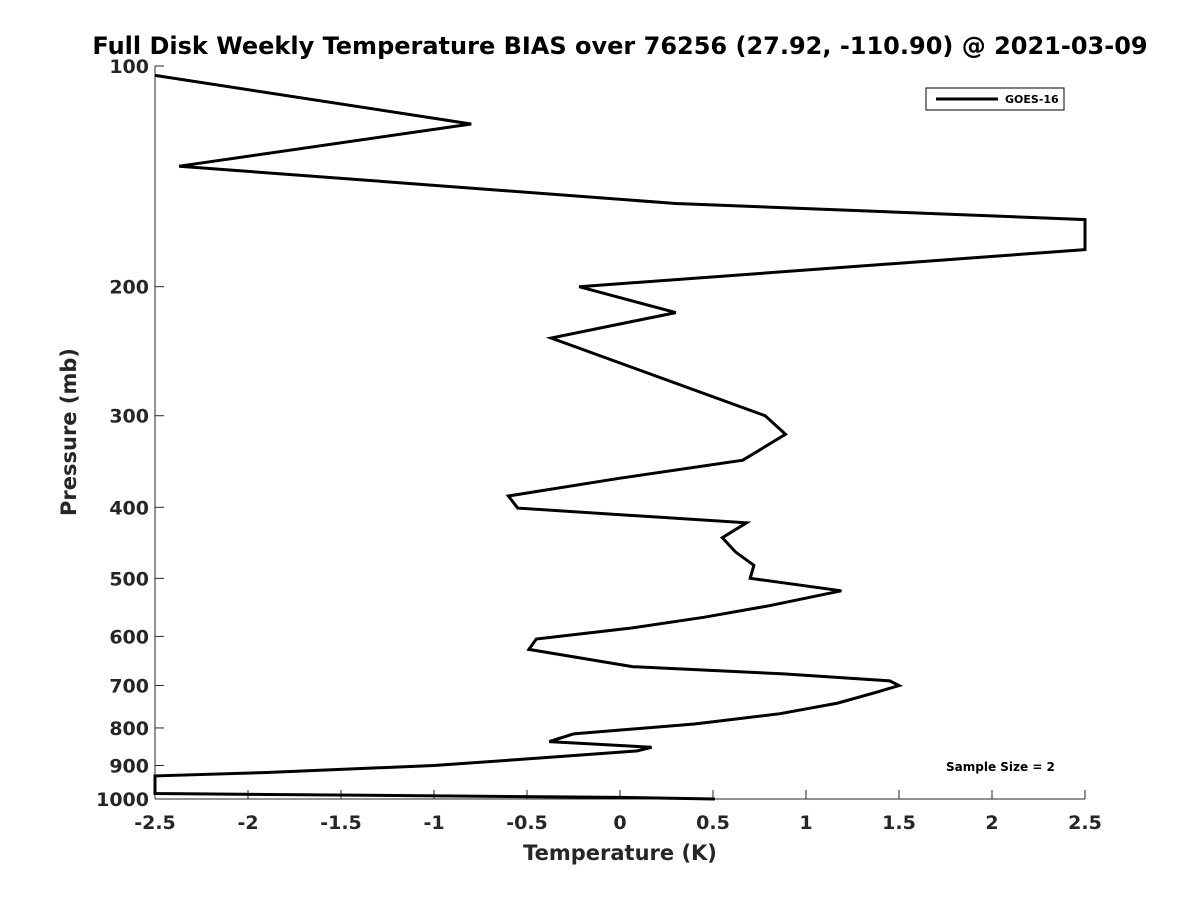  Describe the element at coordinates (247, 823) in the screenshot. I see `x-tick-label: -2` at that location.